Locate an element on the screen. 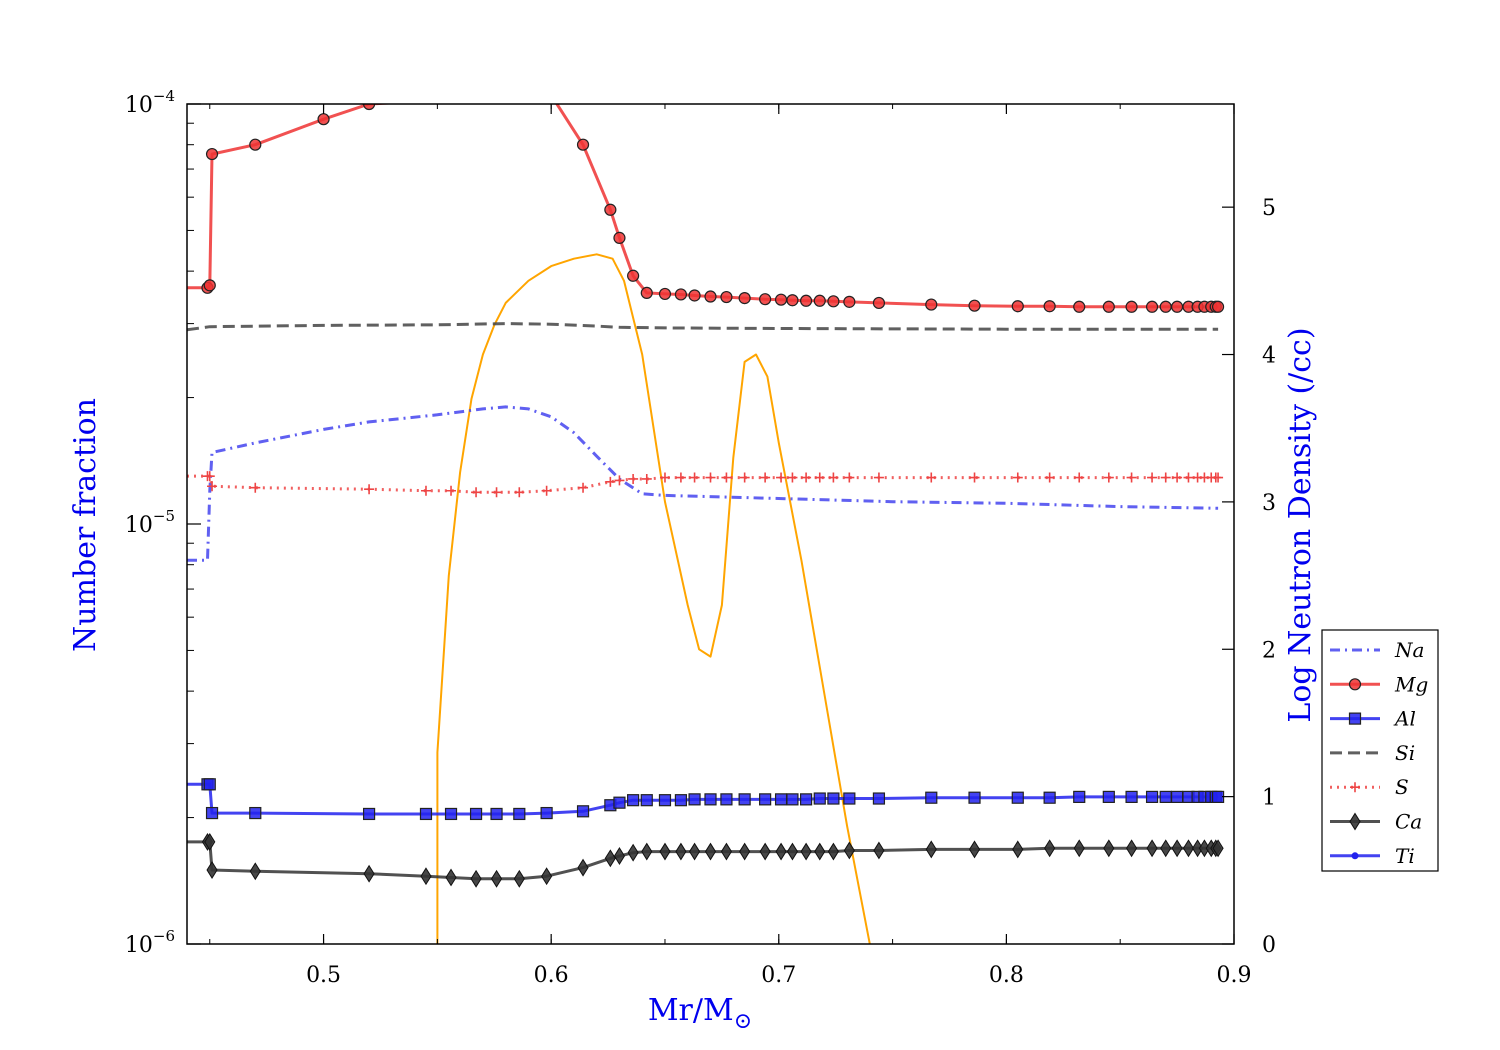 The image size is (1500, 1050). legend-ti-marker is located at coordinates (1355, 856).